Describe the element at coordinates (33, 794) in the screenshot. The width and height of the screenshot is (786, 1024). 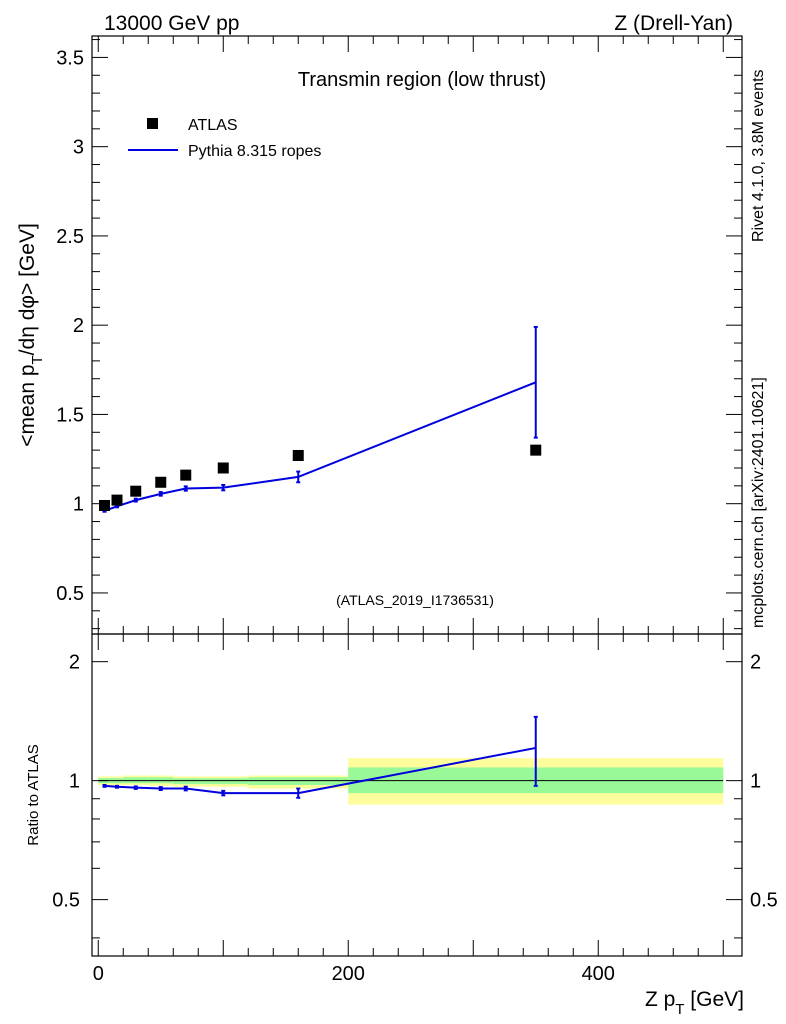
I see `ratio-y-axis-label: Ratio to ATLAS` at that location.